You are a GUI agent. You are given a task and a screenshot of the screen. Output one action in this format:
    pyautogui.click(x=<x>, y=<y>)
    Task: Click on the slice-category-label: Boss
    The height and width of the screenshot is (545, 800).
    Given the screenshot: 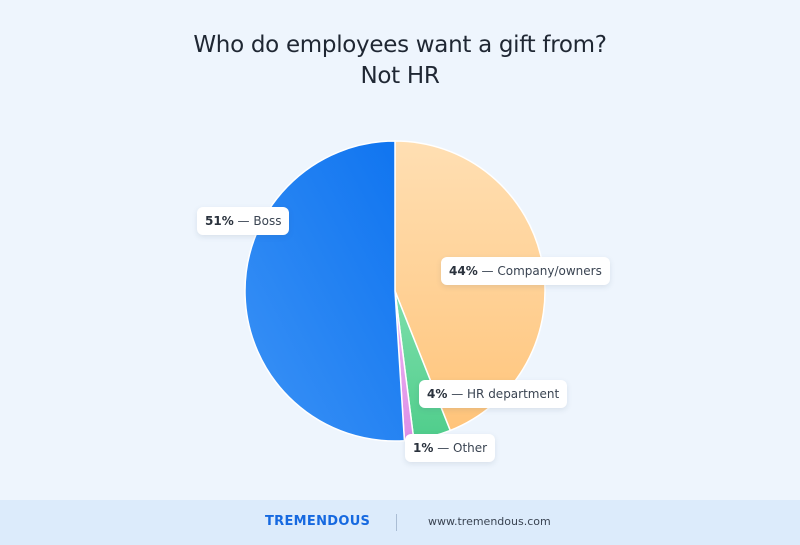 What is the action you would take?
    pyautogui.click(x=267, y=221)
    